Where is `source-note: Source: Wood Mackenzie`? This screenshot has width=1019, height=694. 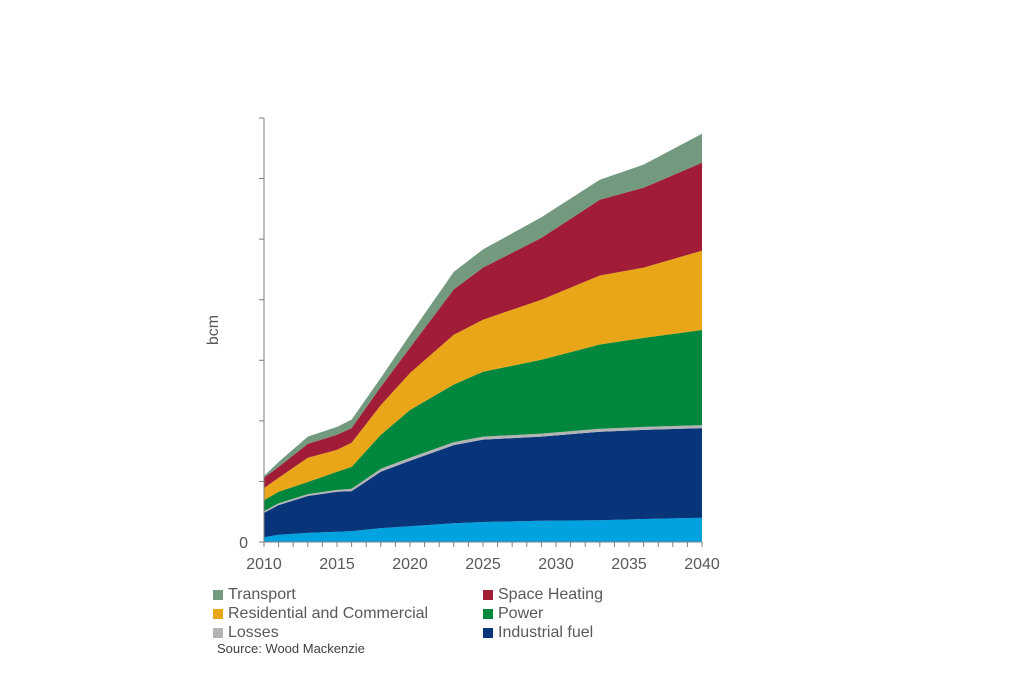
source-note: Source: Wood Mackenzie is located at coordinates (291, 648).